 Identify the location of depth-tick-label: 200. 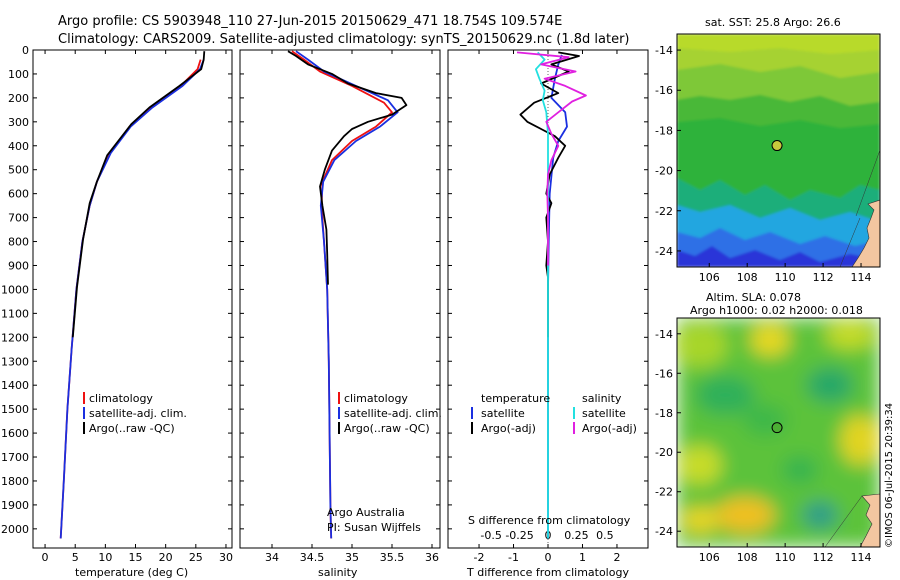
(18, 98).